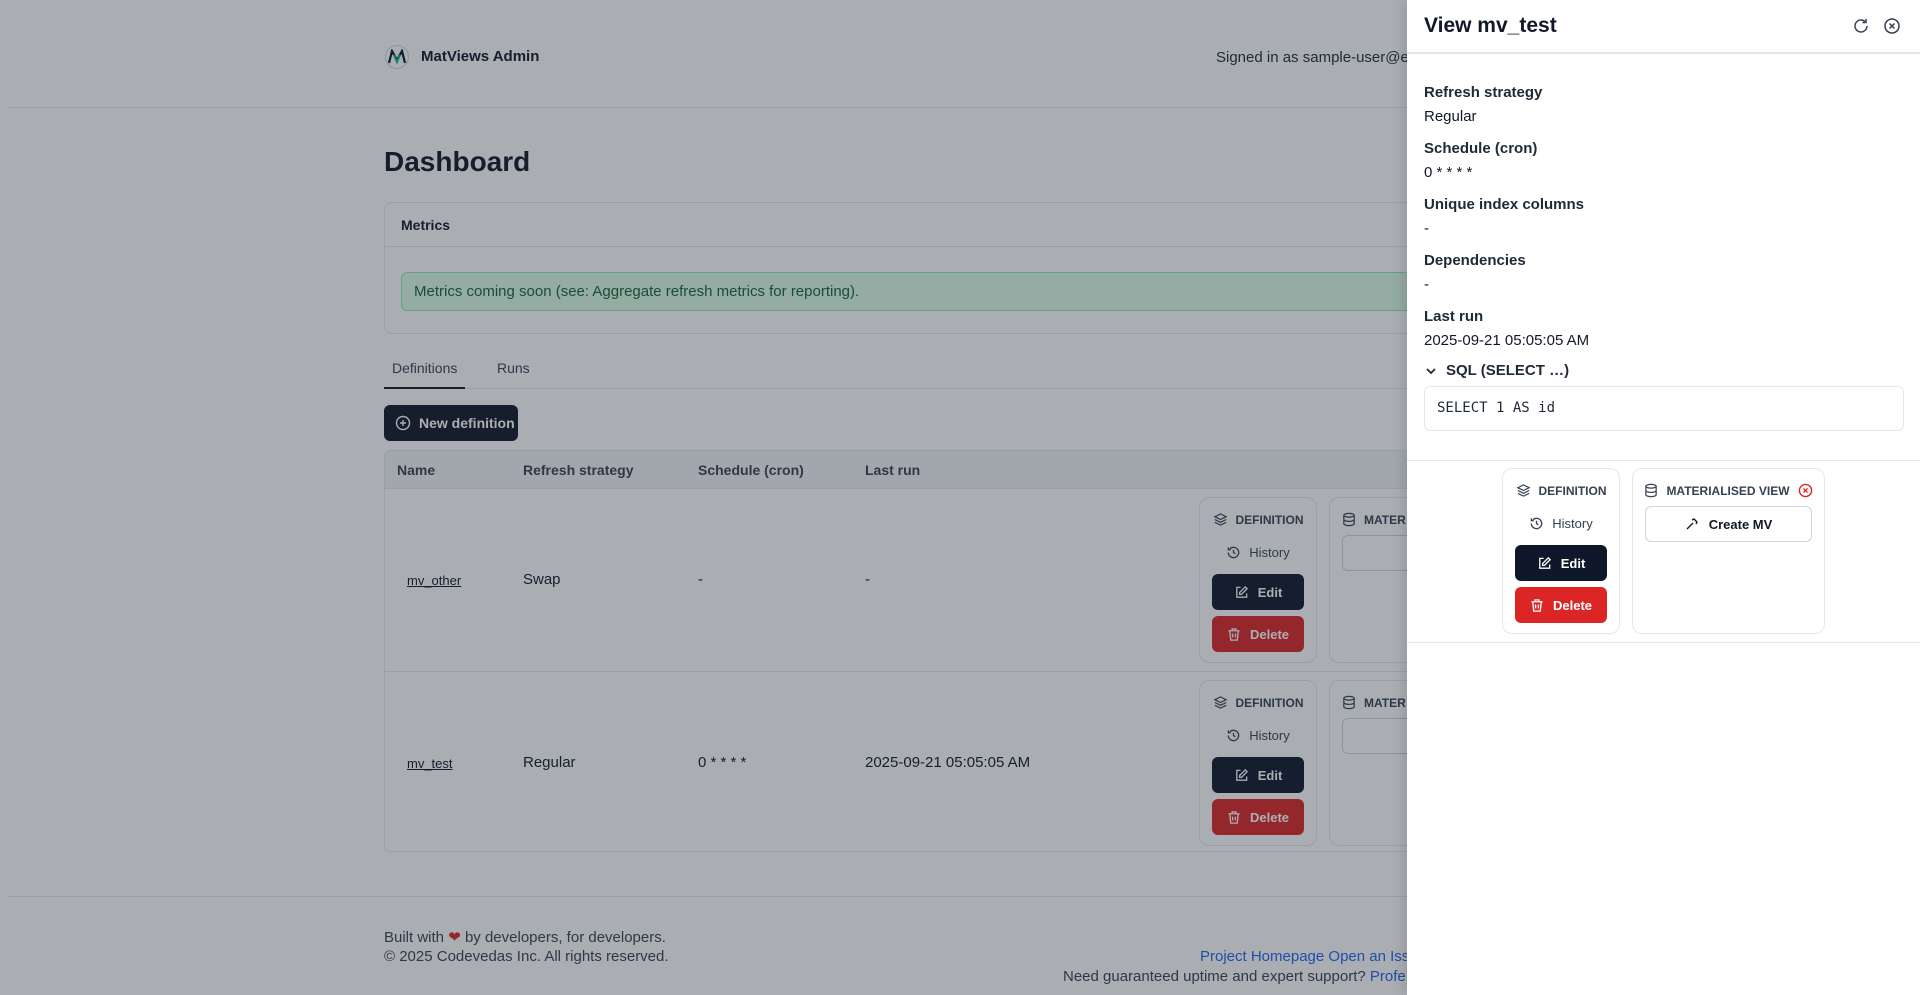 Image resolution: width=1920 pixels, height=995 pixels. What do you see at coordinates (867, 579) in the screenshot?
I see `last-run-cell: -` at bounding box center [867, 579].